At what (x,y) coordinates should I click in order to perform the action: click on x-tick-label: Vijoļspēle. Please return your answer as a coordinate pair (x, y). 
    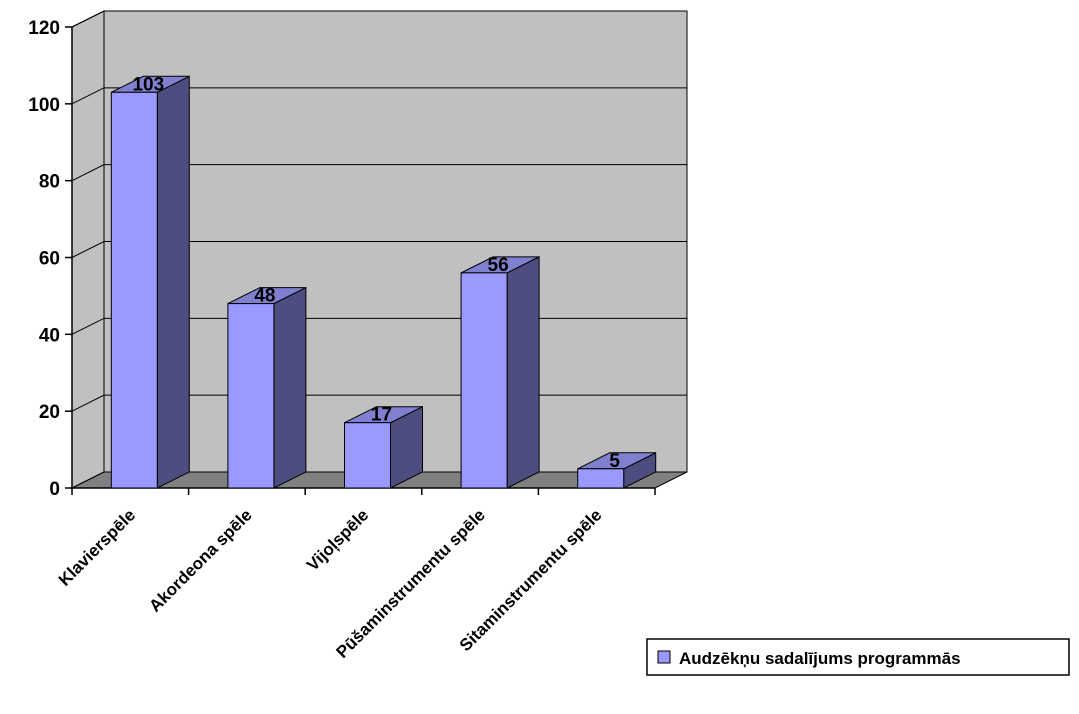
    Looking at the image, I should click on (337, 539).